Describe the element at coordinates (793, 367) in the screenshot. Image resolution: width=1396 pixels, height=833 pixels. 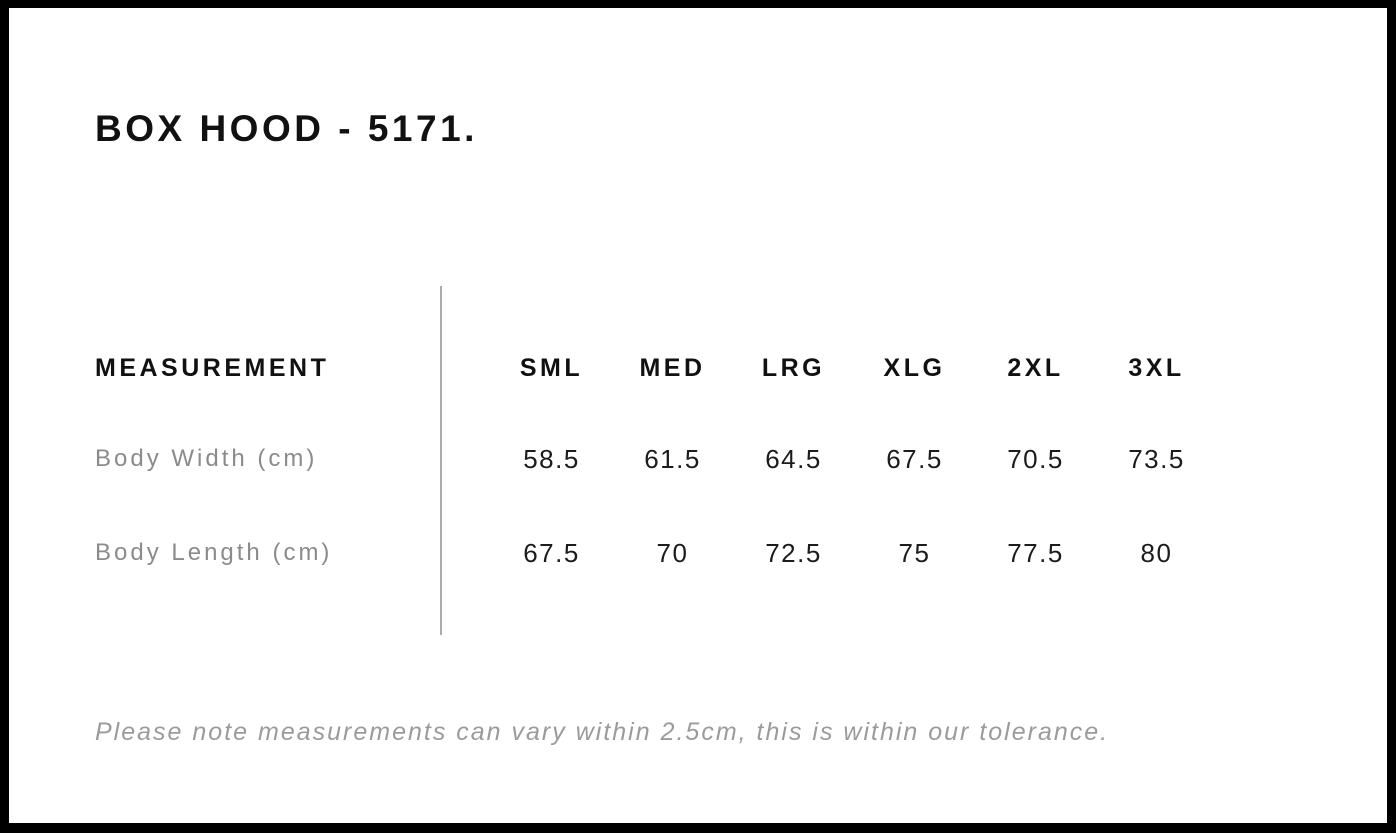
I see `size-column-header-lrg: LRG` at that location.